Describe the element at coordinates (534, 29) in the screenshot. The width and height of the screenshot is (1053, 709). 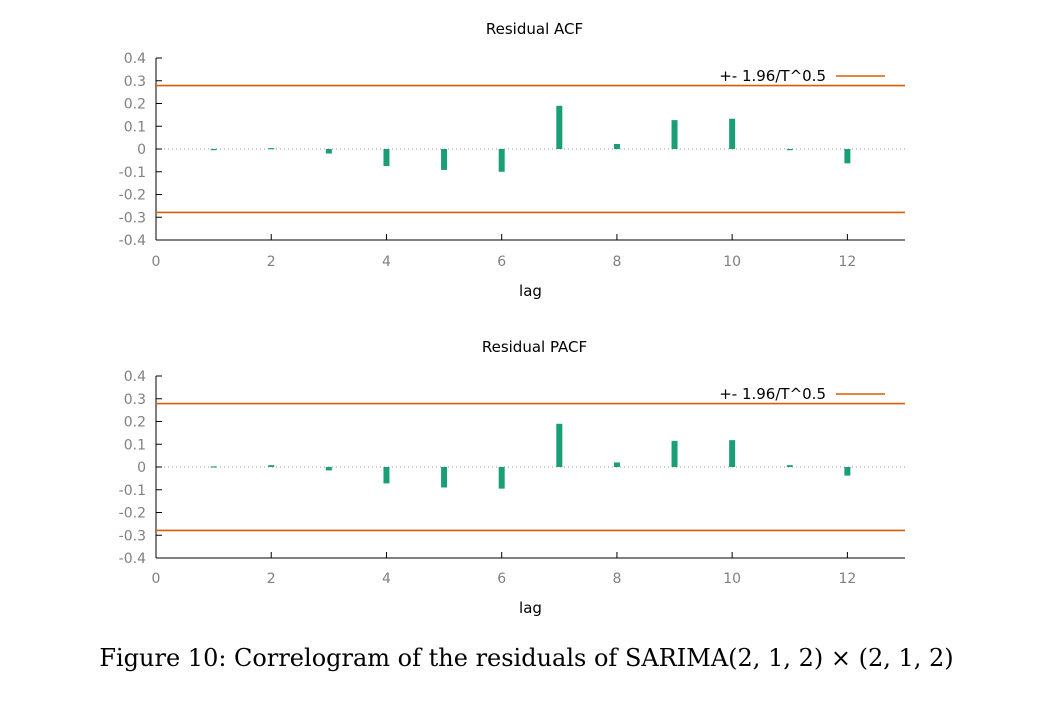
I see `chart-title: Residual ACF` at that location.